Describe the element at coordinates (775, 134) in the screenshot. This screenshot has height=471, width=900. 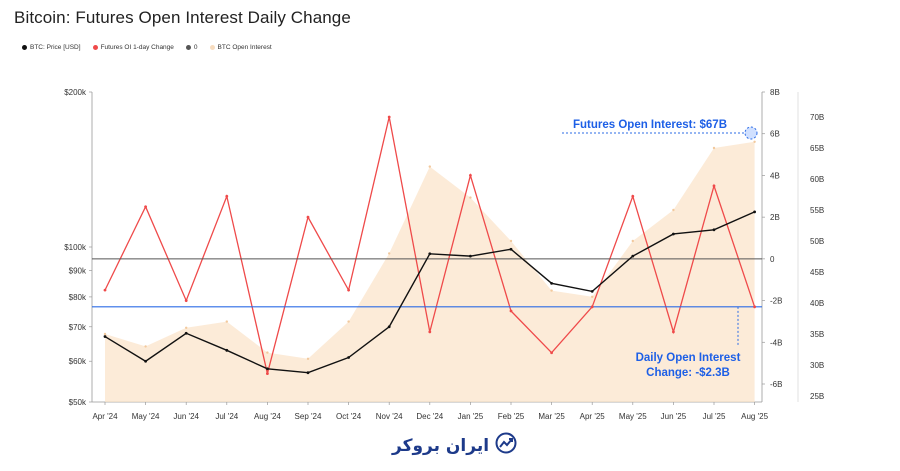
I see `right-tick-label: 6B` at that location.